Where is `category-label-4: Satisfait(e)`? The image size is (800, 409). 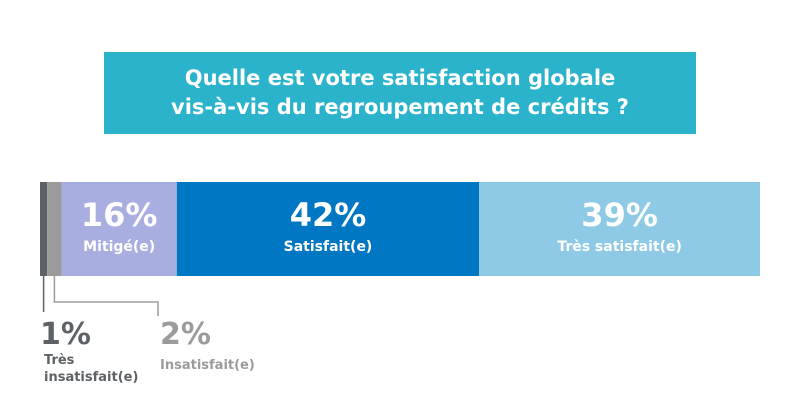 category-label-4: Satisfait(e) is located at coordinates (328, 247).